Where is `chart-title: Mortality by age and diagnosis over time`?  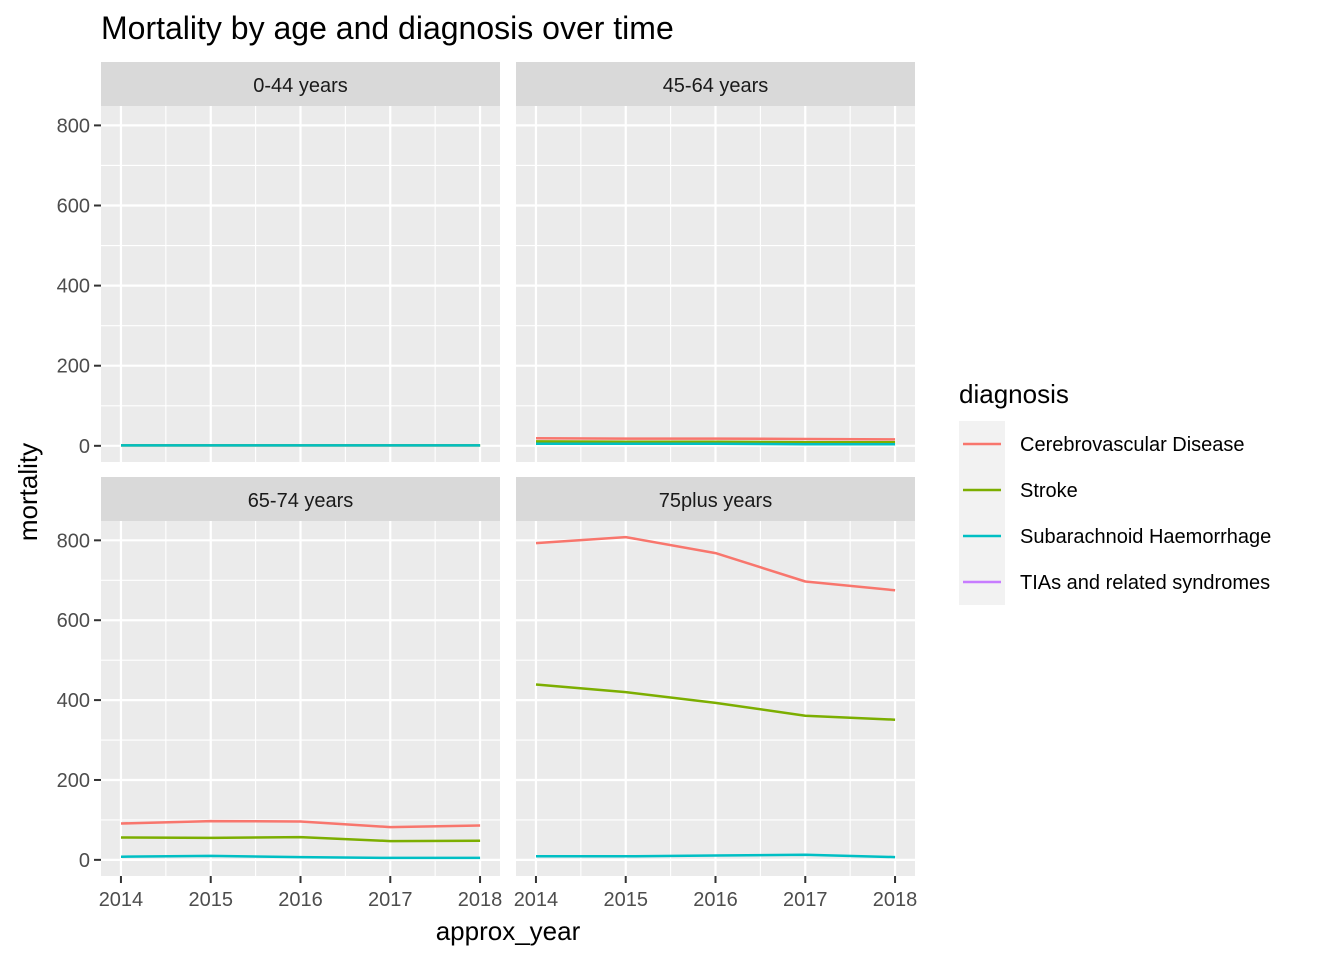 chart-title: Mortality by age and diagnosis over time is located at coordinates (387, 28).